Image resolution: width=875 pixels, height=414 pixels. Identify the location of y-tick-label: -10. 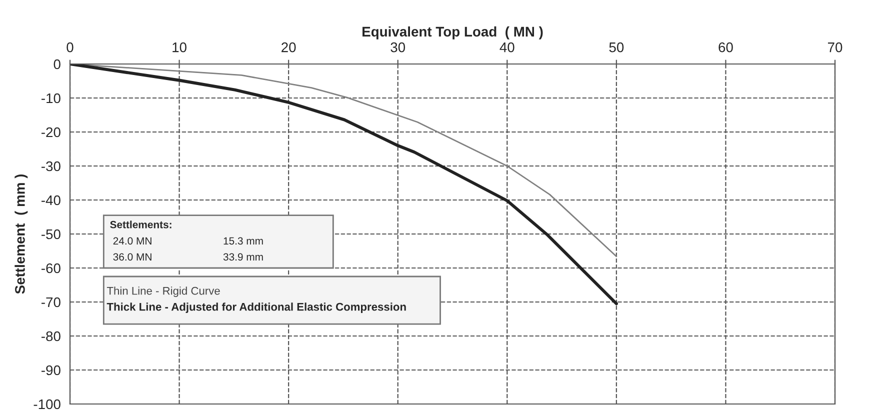
(51, 98).